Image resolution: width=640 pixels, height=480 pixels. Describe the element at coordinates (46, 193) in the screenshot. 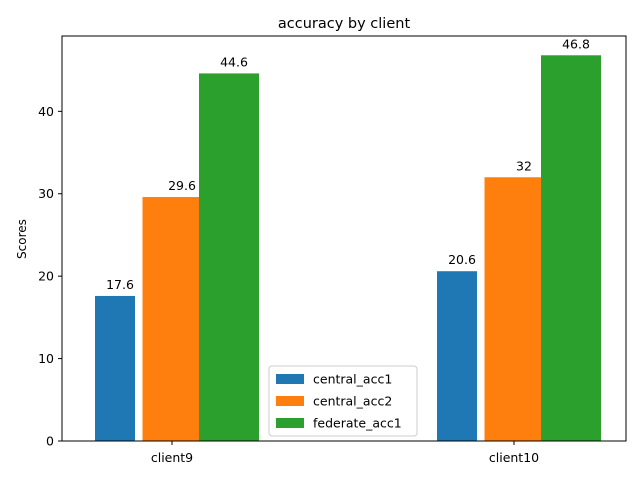

I see `y-tick-label: 30` at that location.